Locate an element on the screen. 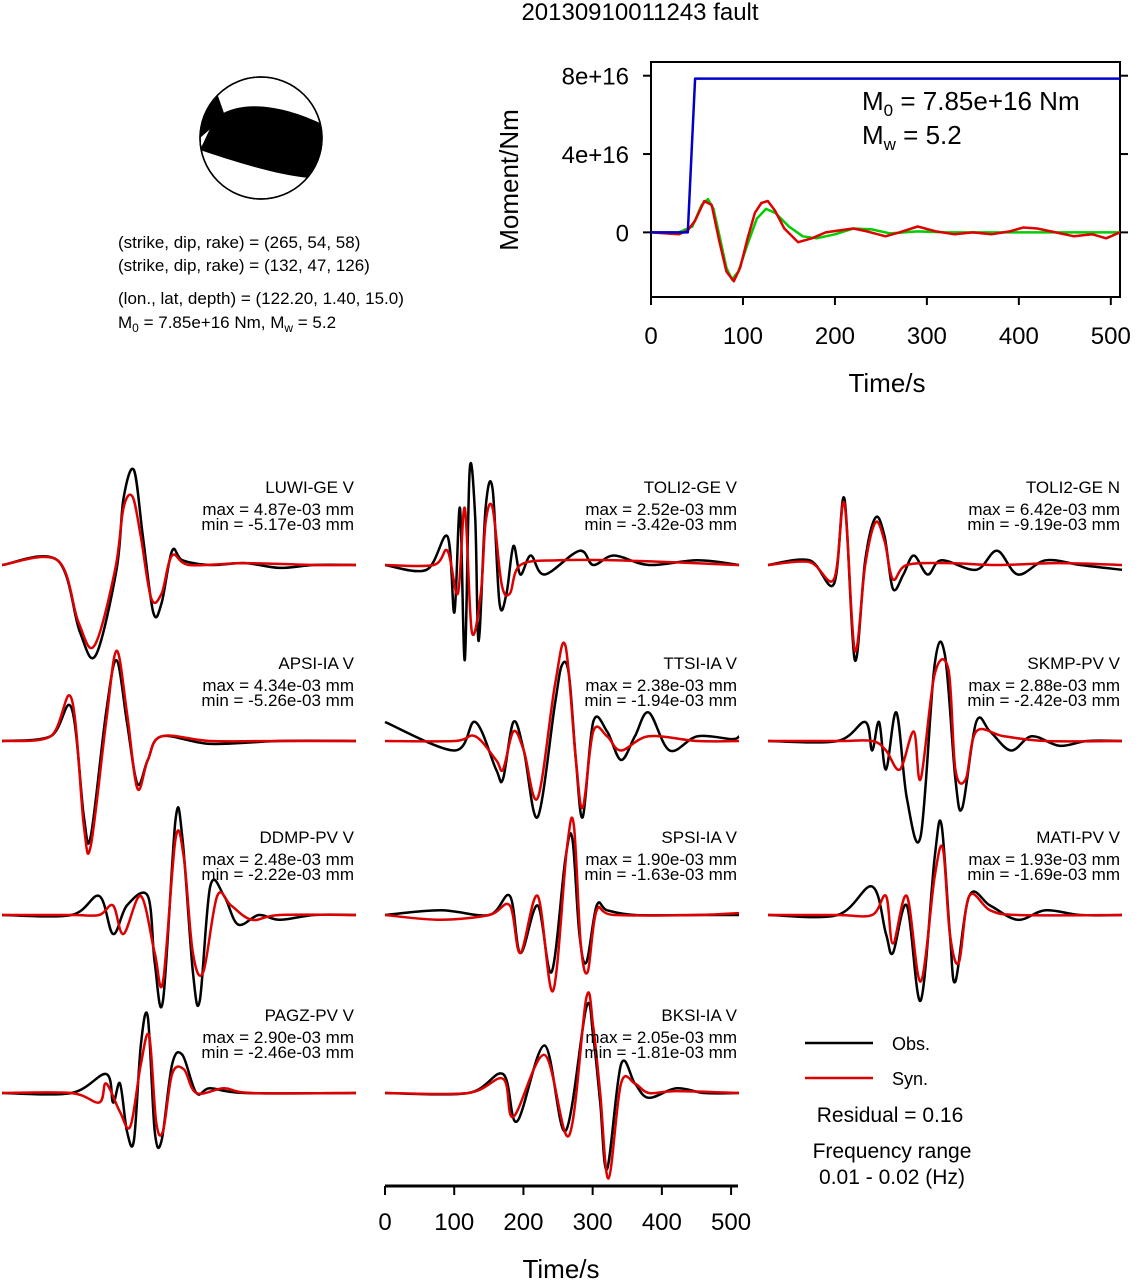 The image size is (1137, 1280). moment-xtick-label: 400 is located at coordinates (1019, 336).